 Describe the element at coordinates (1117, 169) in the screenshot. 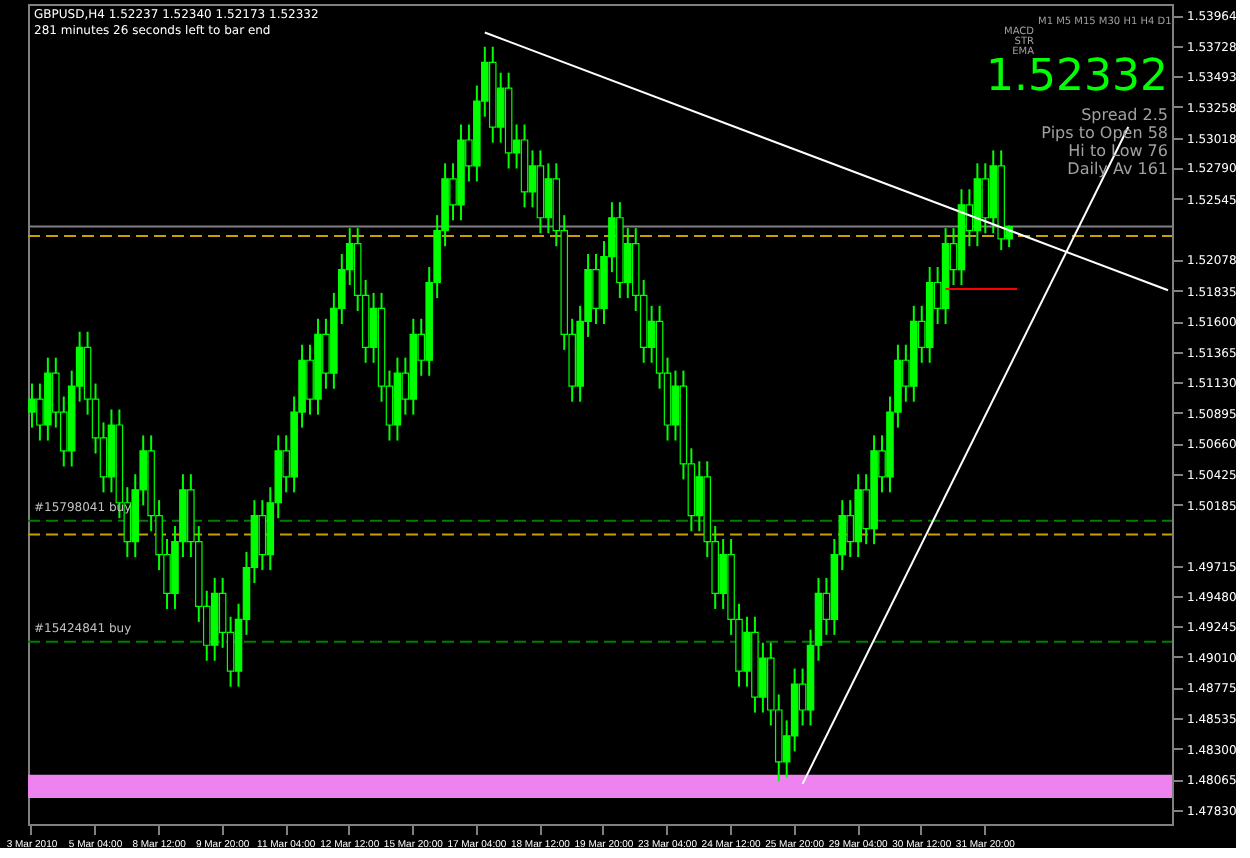

I see `annotation: Daily Av 161` at that location.